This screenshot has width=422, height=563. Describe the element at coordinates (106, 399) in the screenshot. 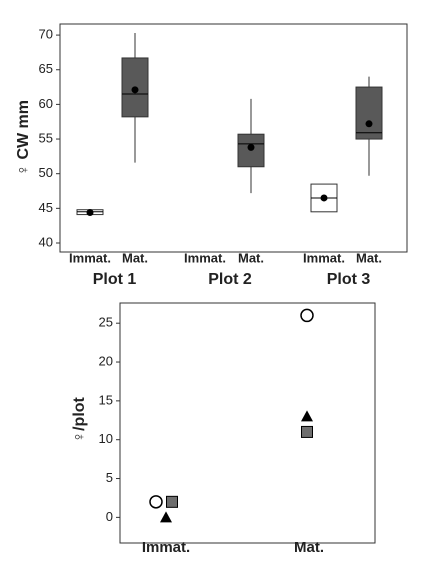

I see `y-tick-label: 15` at that location.